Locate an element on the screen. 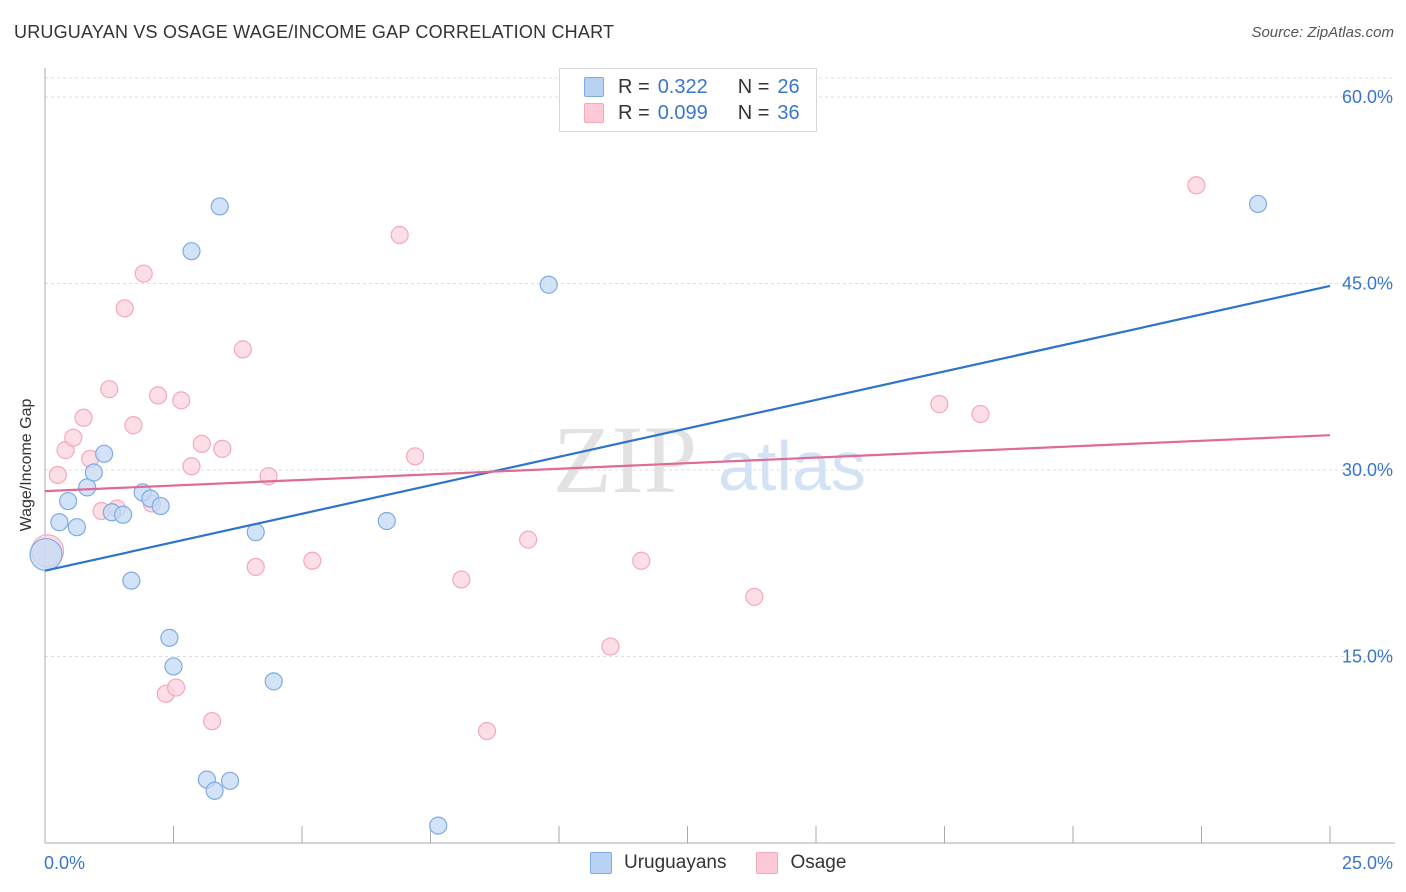 The height and width of the screenshot is (892, 1406). series-label-uruguayans: Uruguayans is located at coordinates (675, 862).